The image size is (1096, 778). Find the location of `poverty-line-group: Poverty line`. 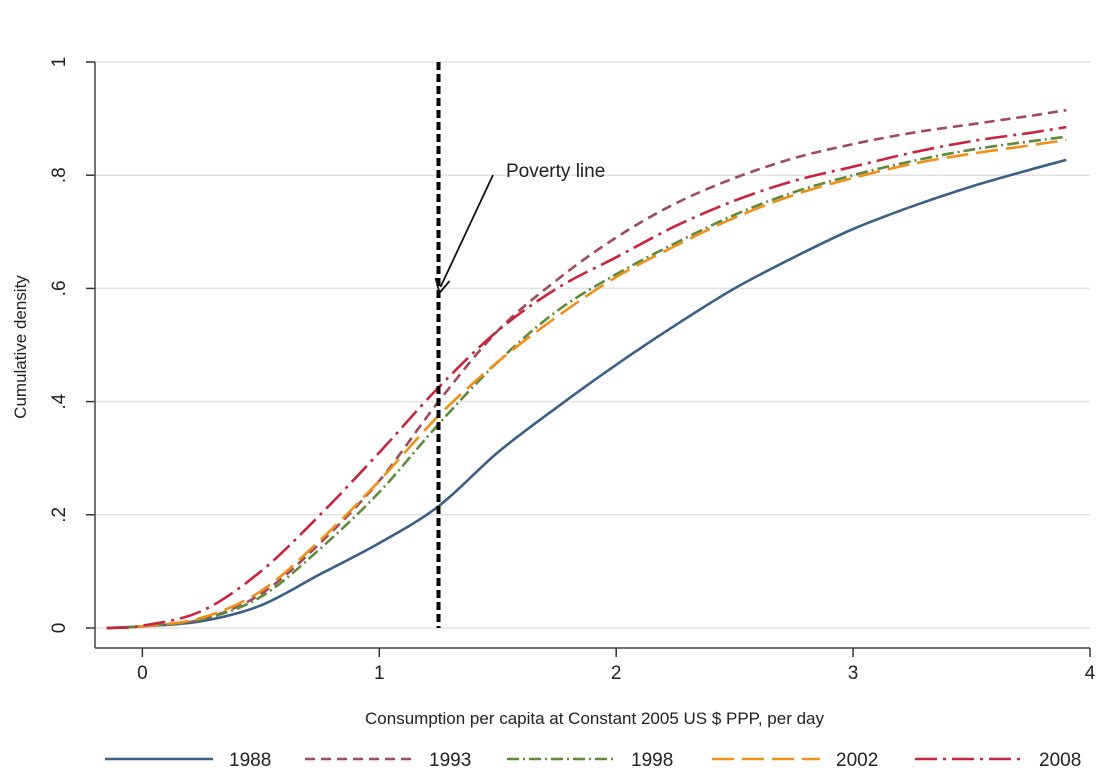

poverty-line-group: Poverty line is located at coordinates (519, 345).